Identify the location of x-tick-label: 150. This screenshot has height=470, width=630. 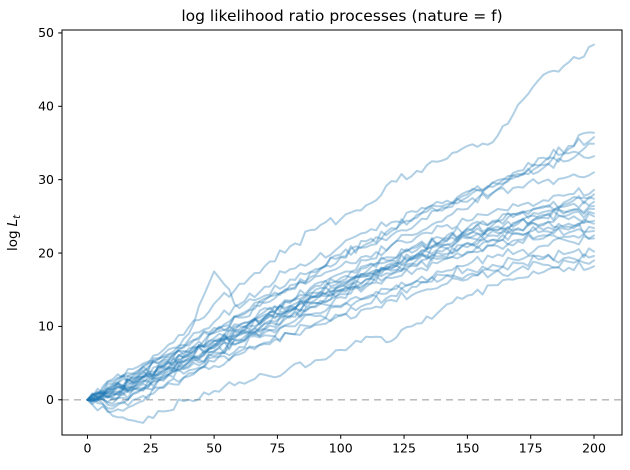
(467, 448).